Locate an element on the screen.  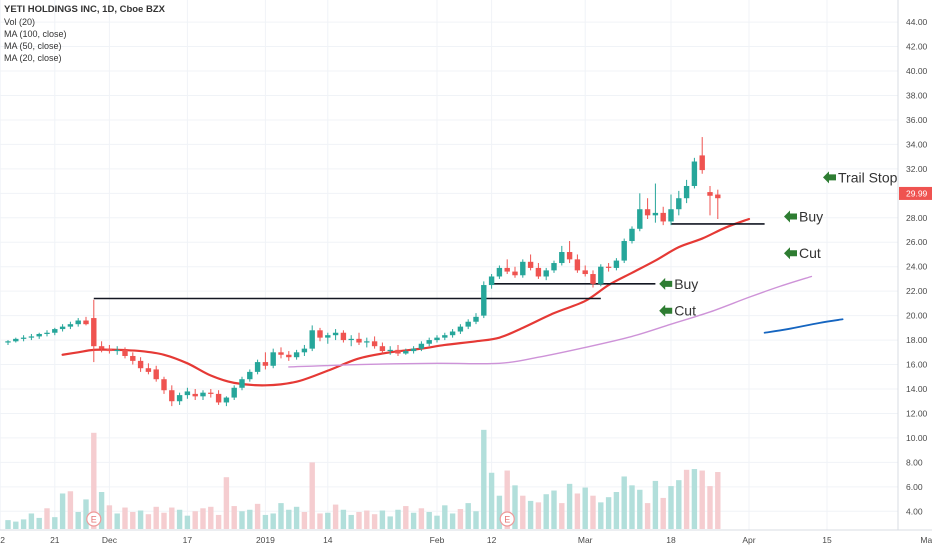
price-tick-label: 14.00 is located at coordinates (917, 389).